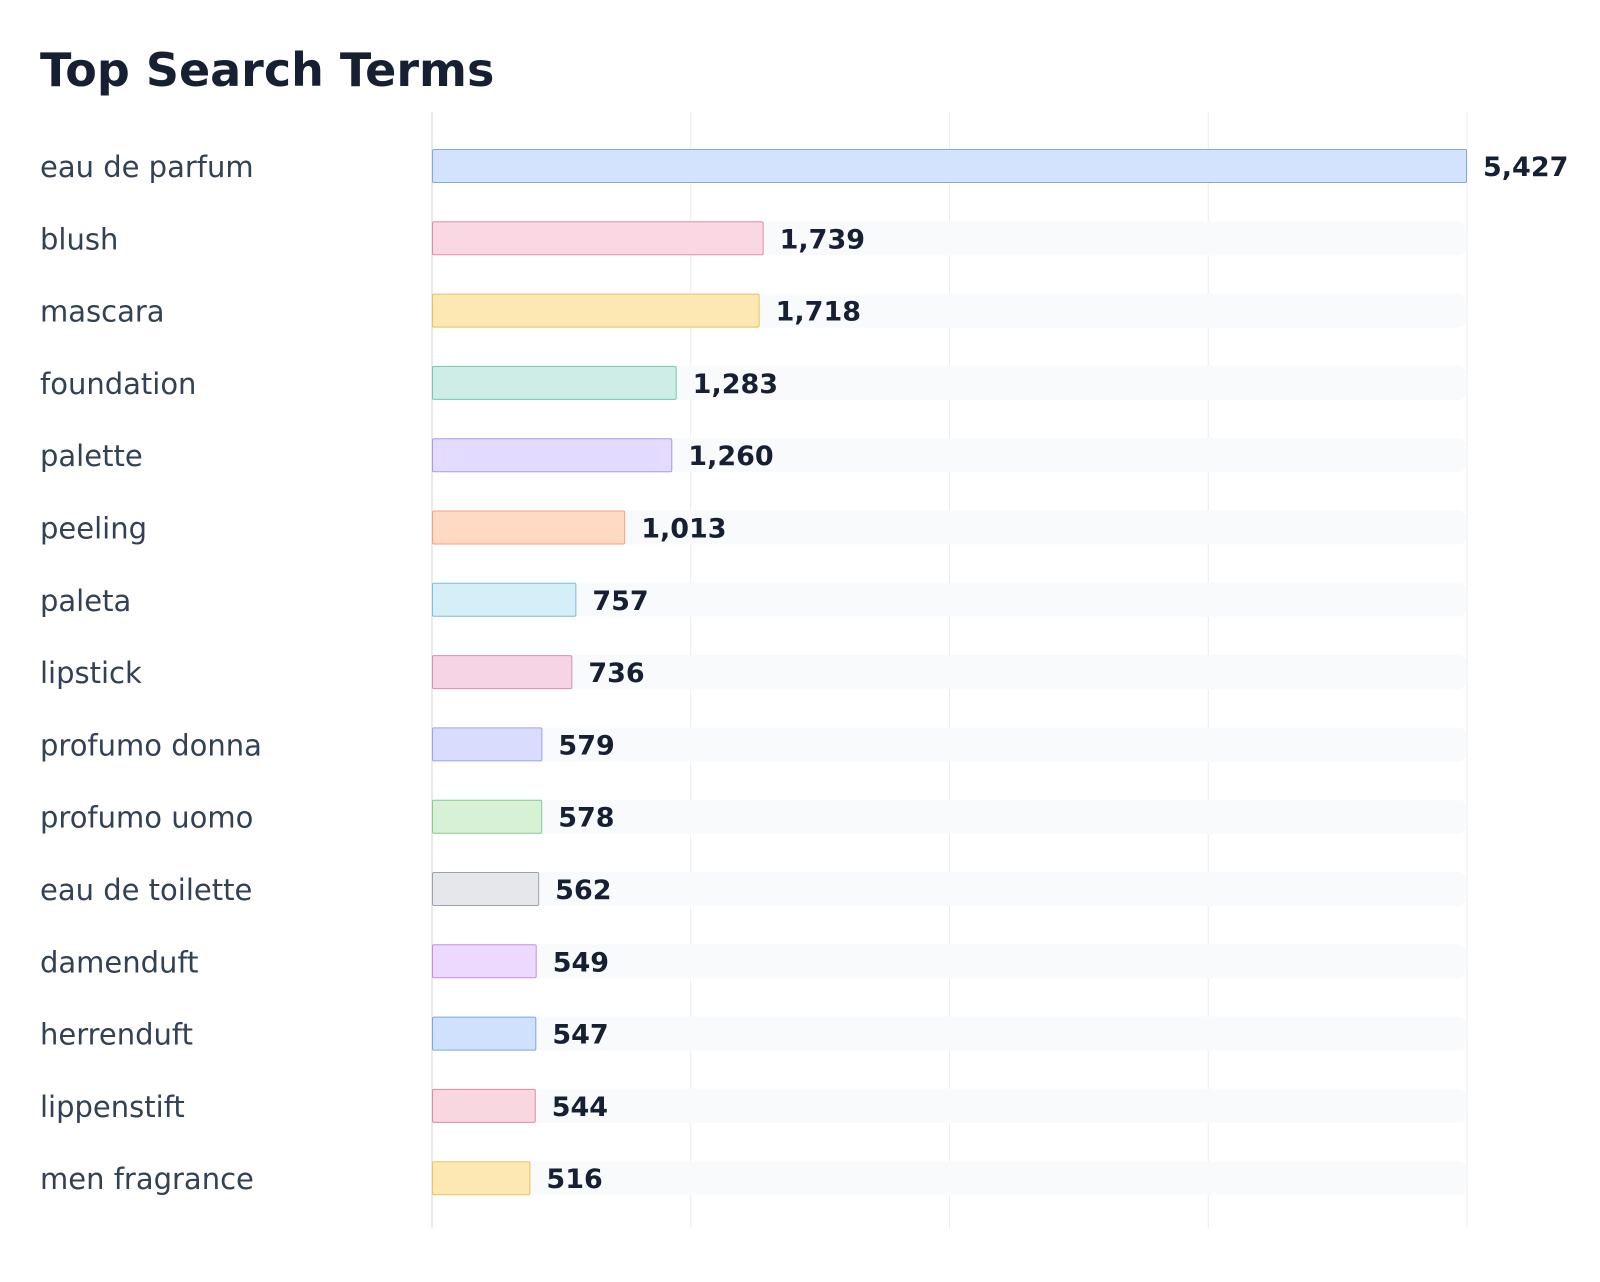  I want to click on value-label: 736, so click(616, 673).